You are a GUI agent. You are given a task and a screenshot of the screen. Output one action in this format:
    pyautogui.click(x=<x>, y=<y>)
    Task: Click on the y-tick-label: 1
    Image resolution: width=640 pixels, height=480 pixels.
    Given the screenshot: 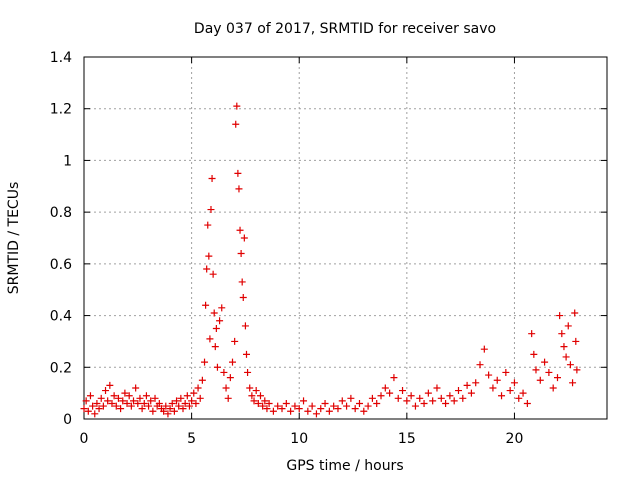 What is the action you would take?
    pyautogui.click(x=67, y=161)
    